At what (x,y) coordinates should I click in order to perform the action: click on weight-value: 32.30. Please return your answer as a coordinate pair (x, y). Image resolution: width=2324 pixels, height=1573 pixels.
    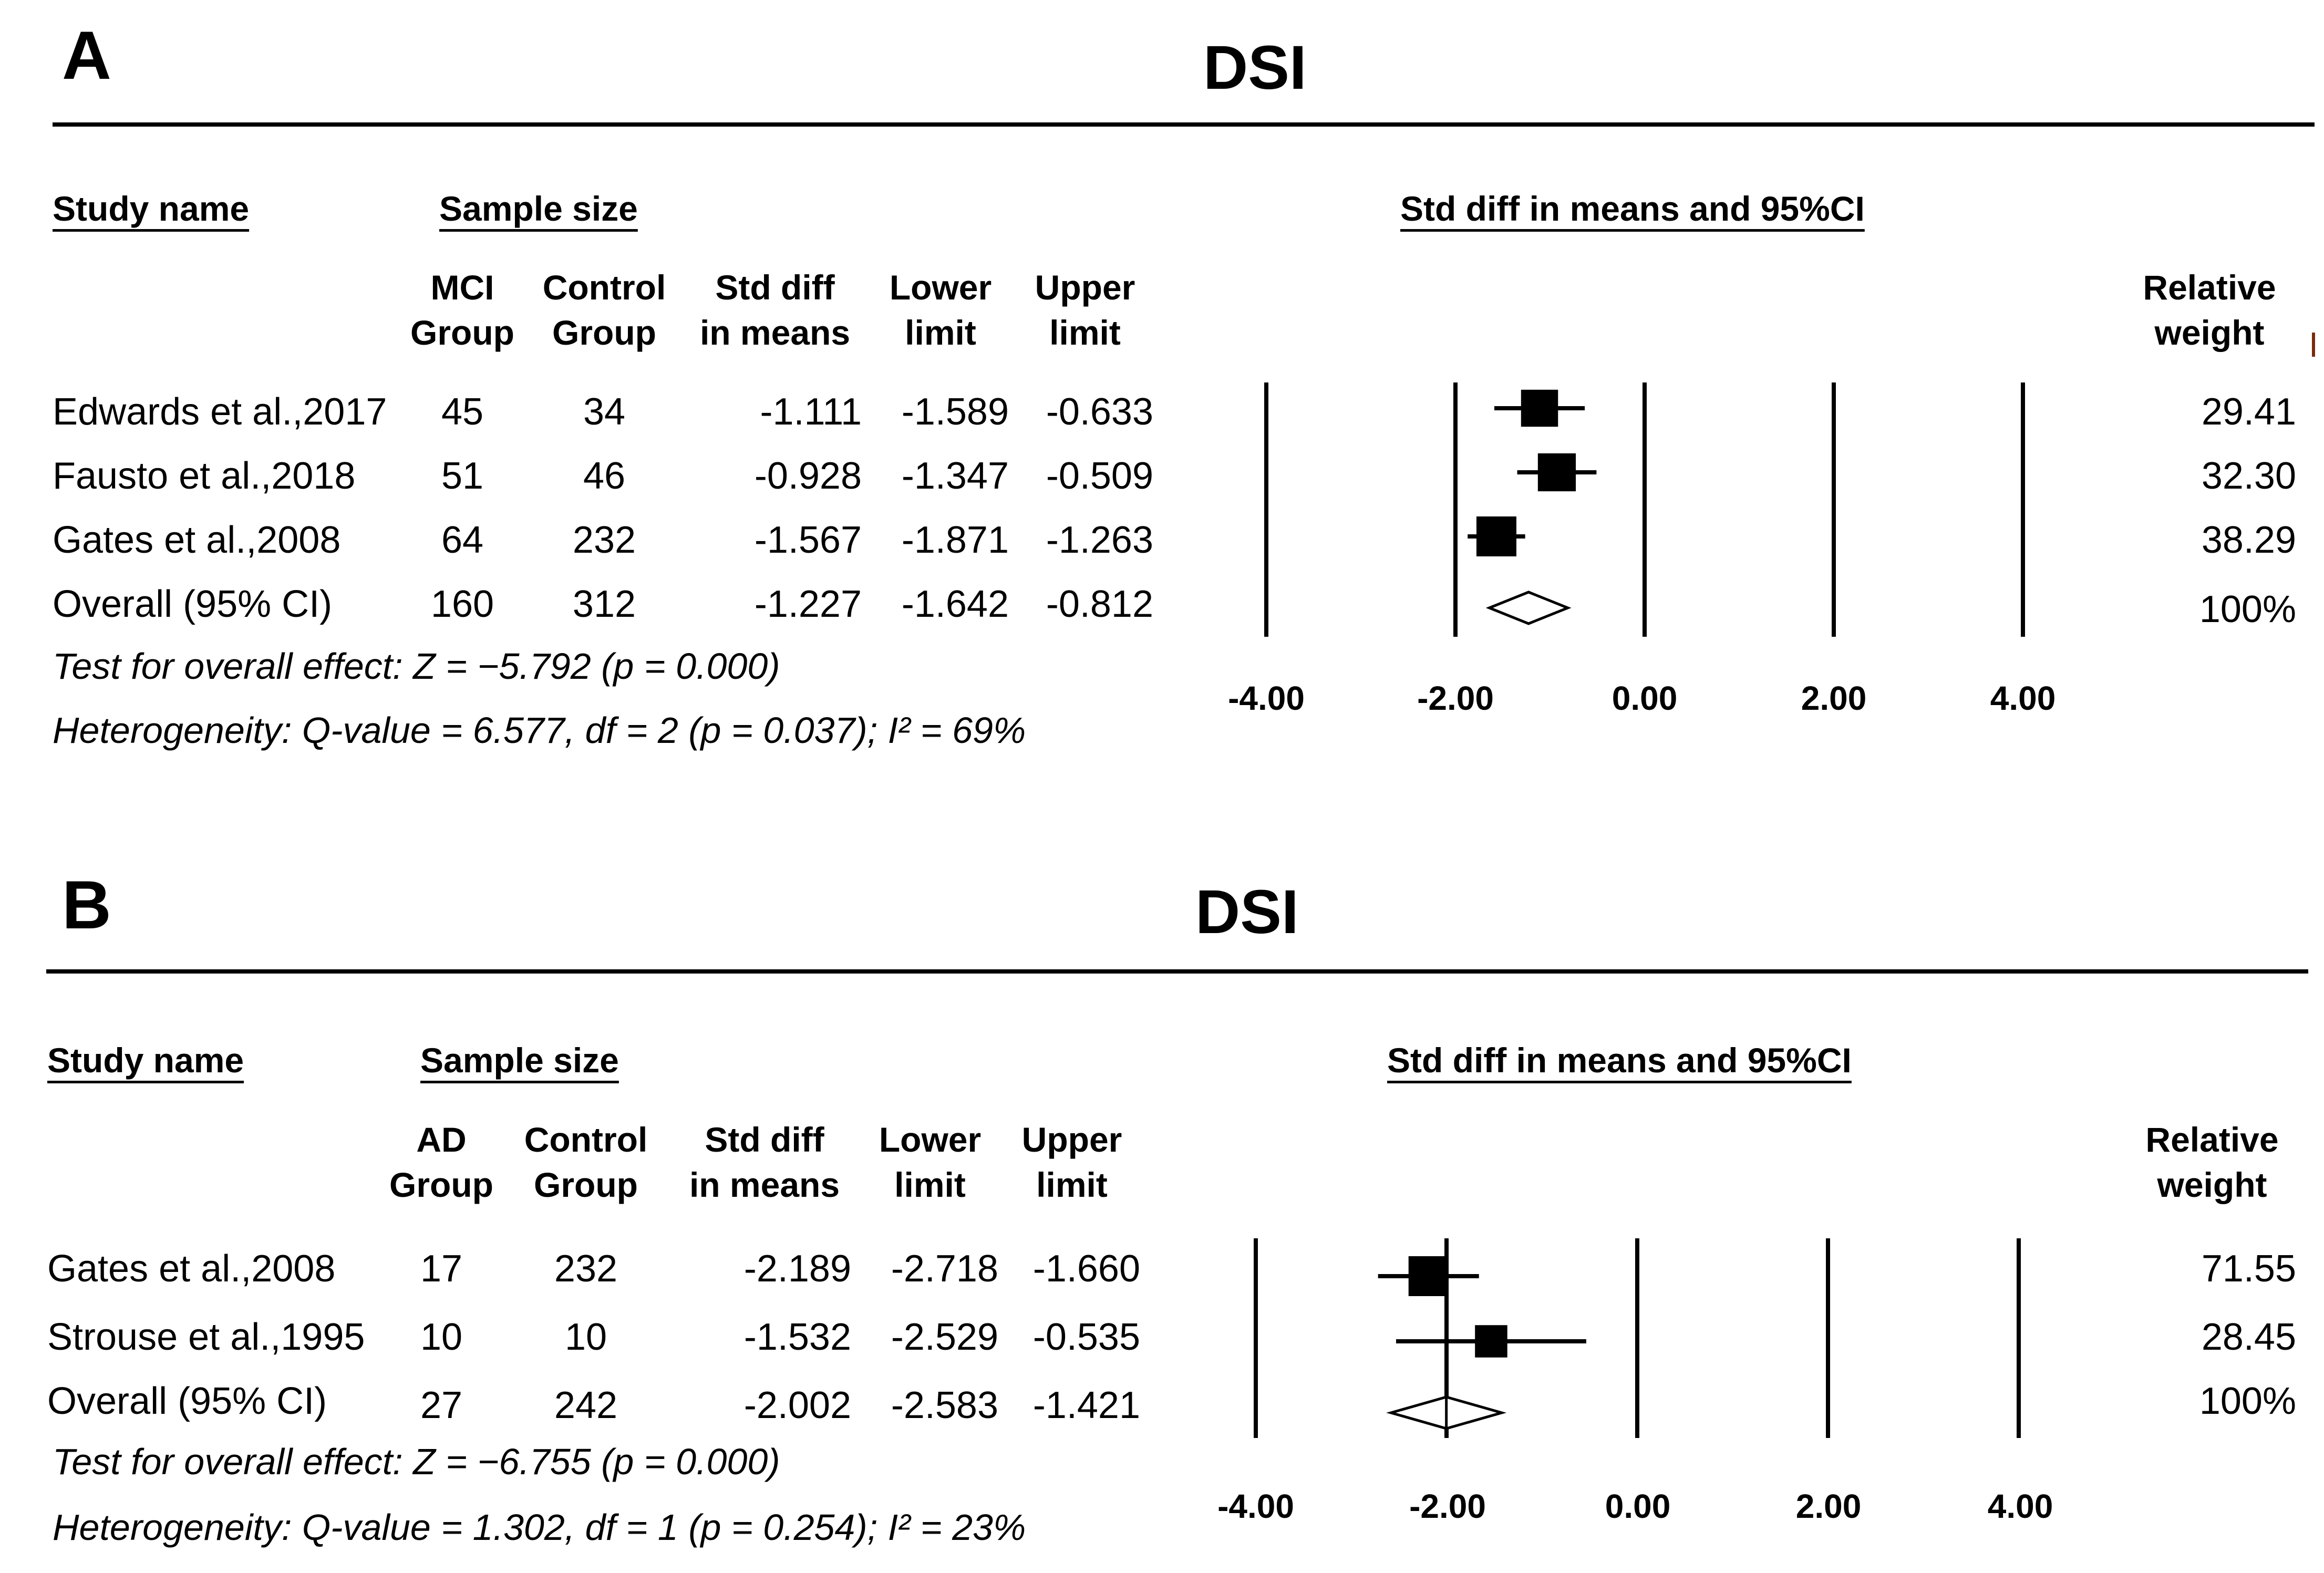
    Looking at the image, I should click on (2248, 476).